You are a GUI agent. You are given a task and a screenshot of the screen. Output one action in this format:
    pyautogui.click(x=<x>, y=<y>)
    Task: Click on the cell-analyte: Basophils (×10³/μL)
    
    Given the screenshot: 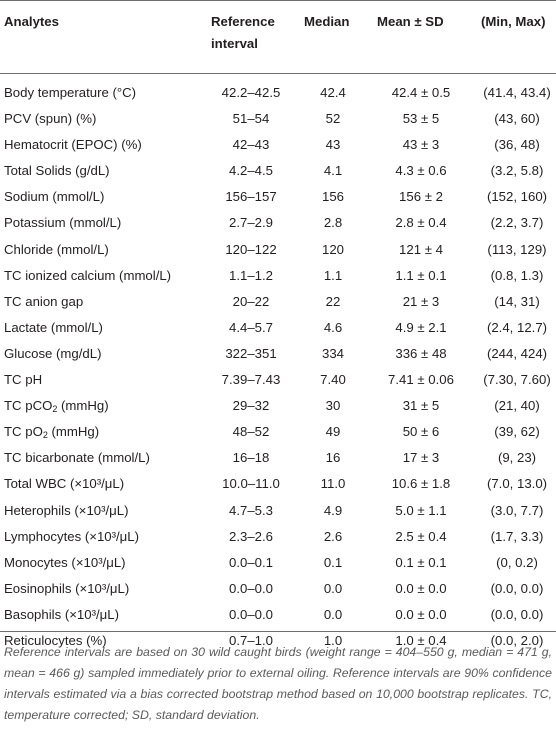 What is the action you would take?
    pyautogui.click(x=61, y=614)
    